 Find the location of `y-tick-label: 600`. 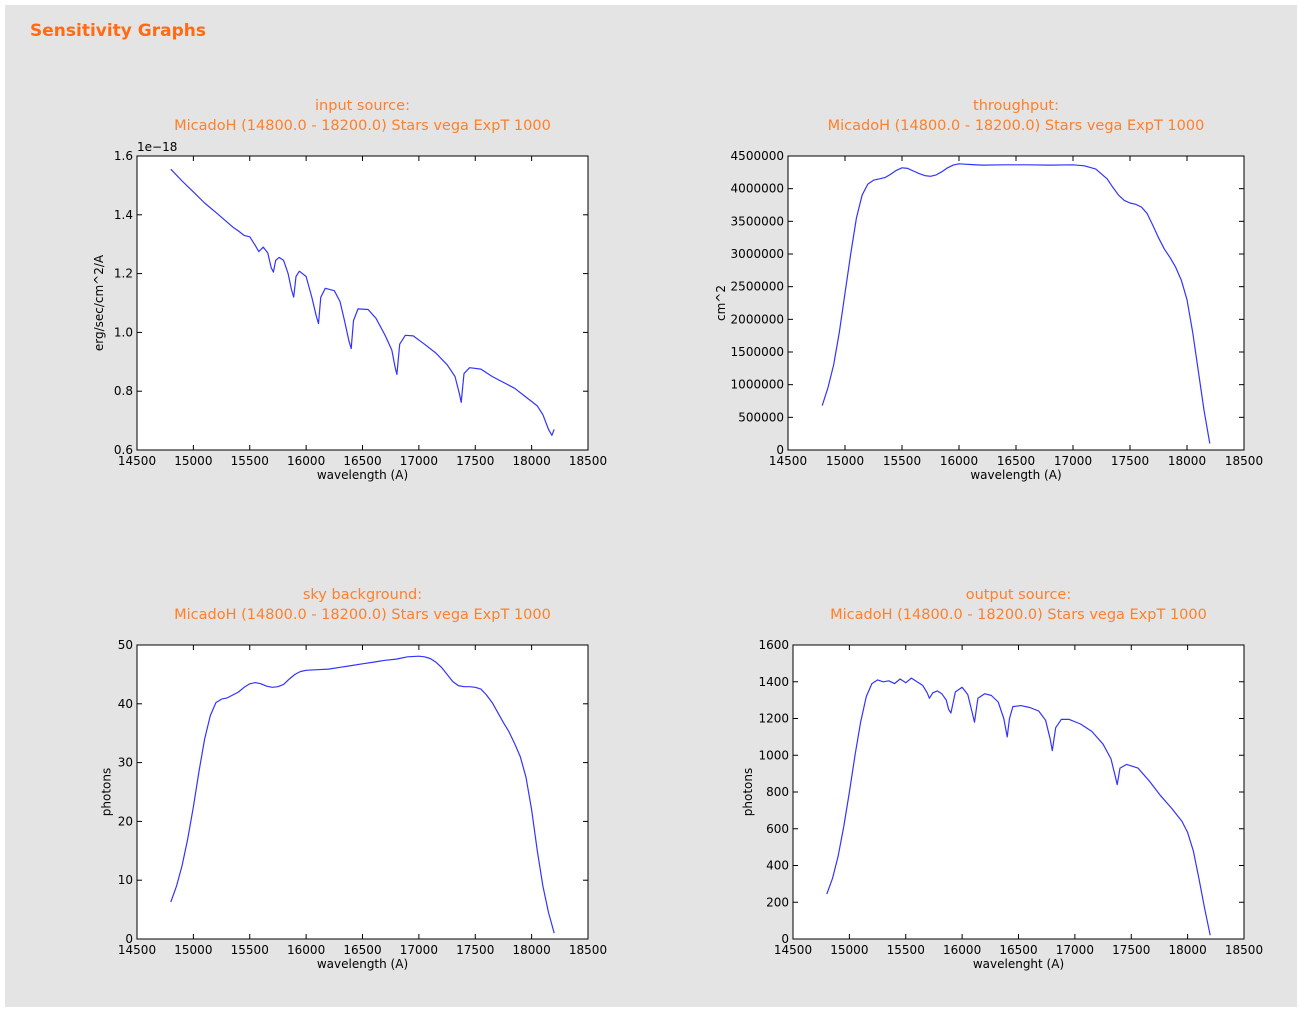

y-tick-label: 600 is located at coordinates (777, 829).